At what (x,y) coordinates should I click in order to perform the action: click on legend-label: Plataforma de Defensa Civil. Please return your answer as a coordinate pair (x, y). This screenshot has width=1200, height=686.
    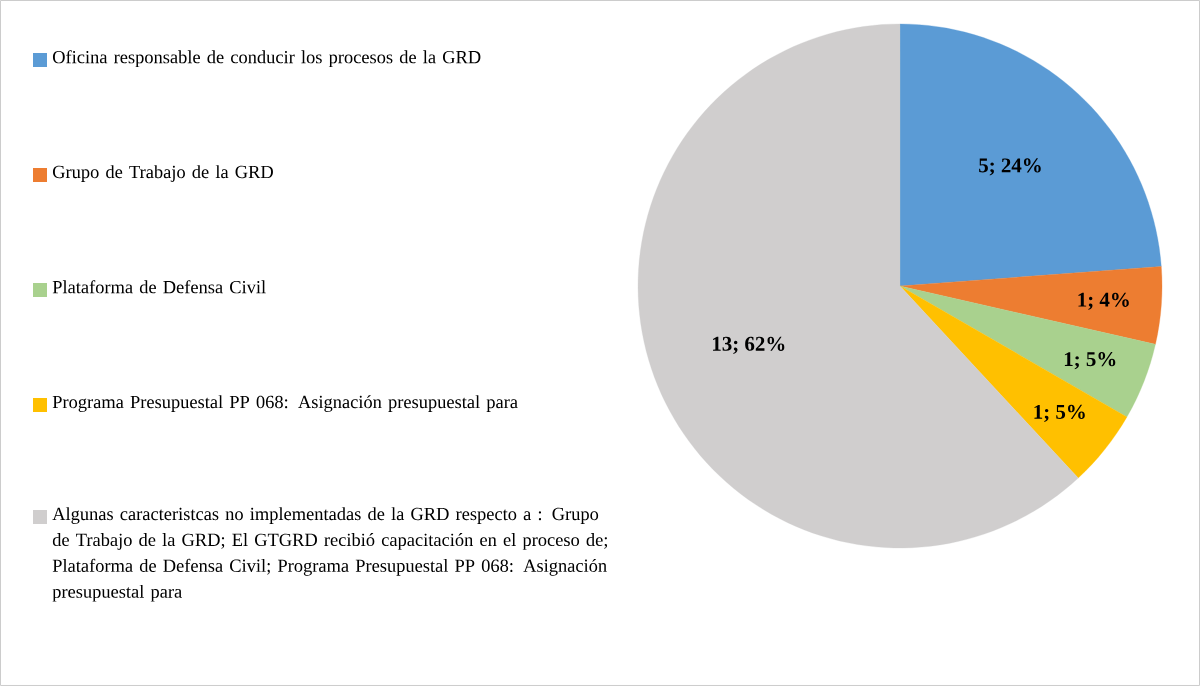
    Looking at the image, I should click on (159, 287).